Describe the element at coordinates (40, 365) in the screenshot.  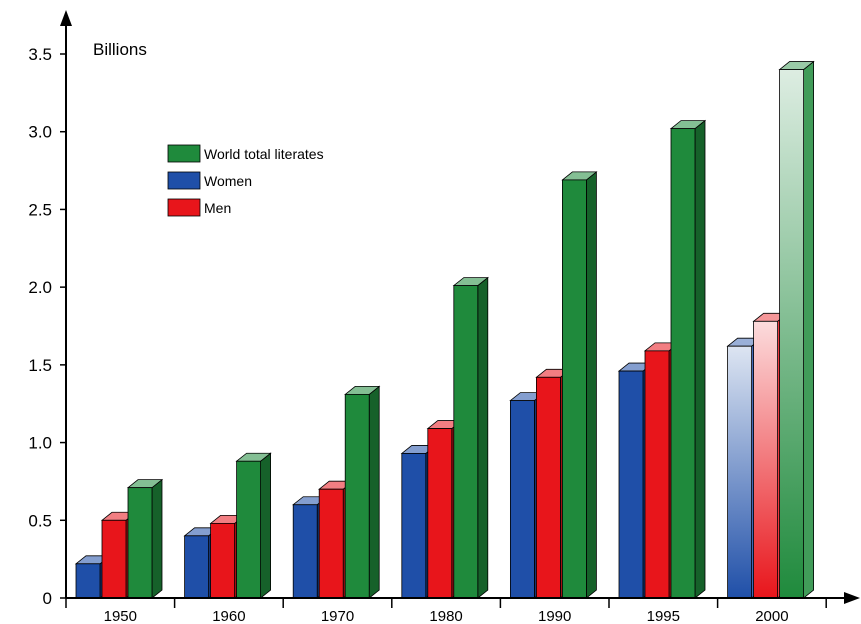
I see `y-tick-label: 1.5` at that location.